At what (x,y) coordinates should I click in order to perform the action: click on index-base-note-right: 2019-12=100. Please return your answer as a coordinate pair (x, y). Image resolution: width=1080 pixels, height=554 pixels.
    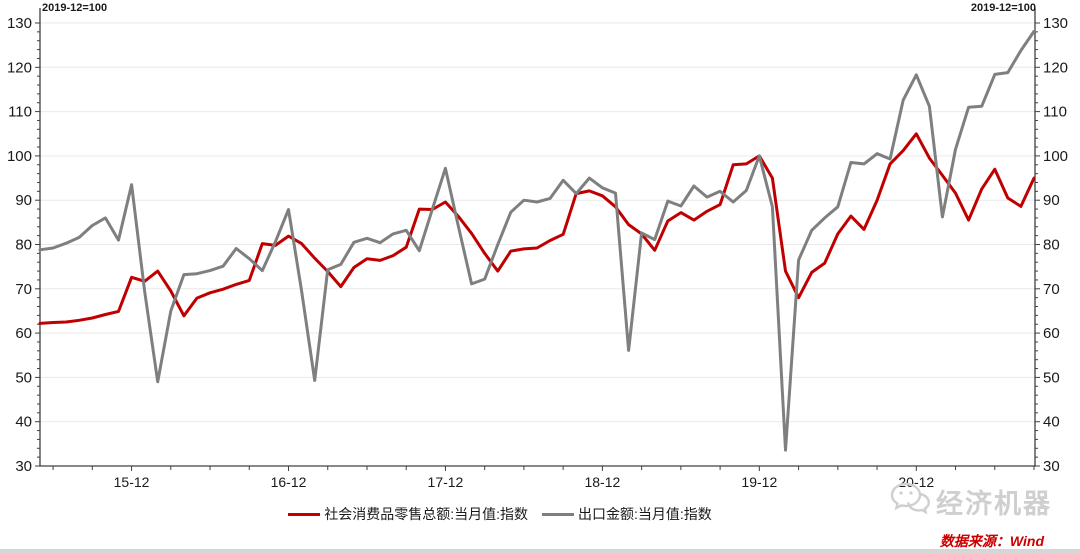
    Looking at the image, I should click on (1003, 8).